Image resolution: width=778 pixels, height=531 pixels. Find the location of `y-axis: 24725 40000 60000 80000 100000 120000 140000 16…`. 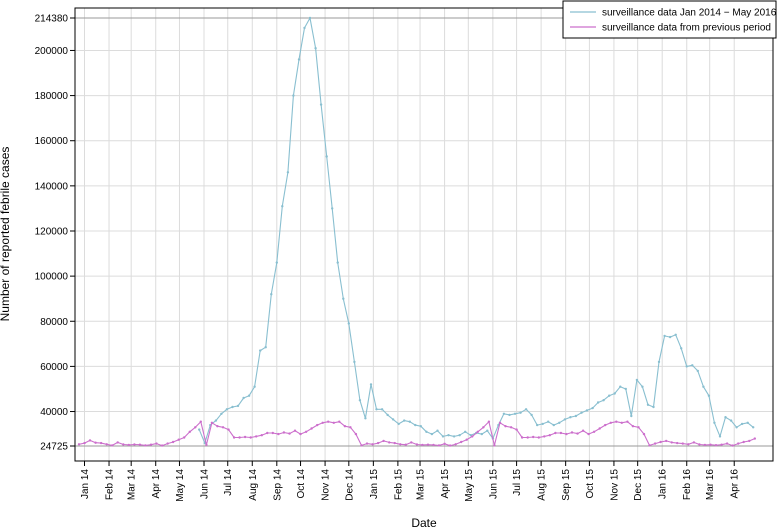

y-axis: 24725 40000 60000 80000 100000 120000 140000 16… is located at coordinates (55, 233).